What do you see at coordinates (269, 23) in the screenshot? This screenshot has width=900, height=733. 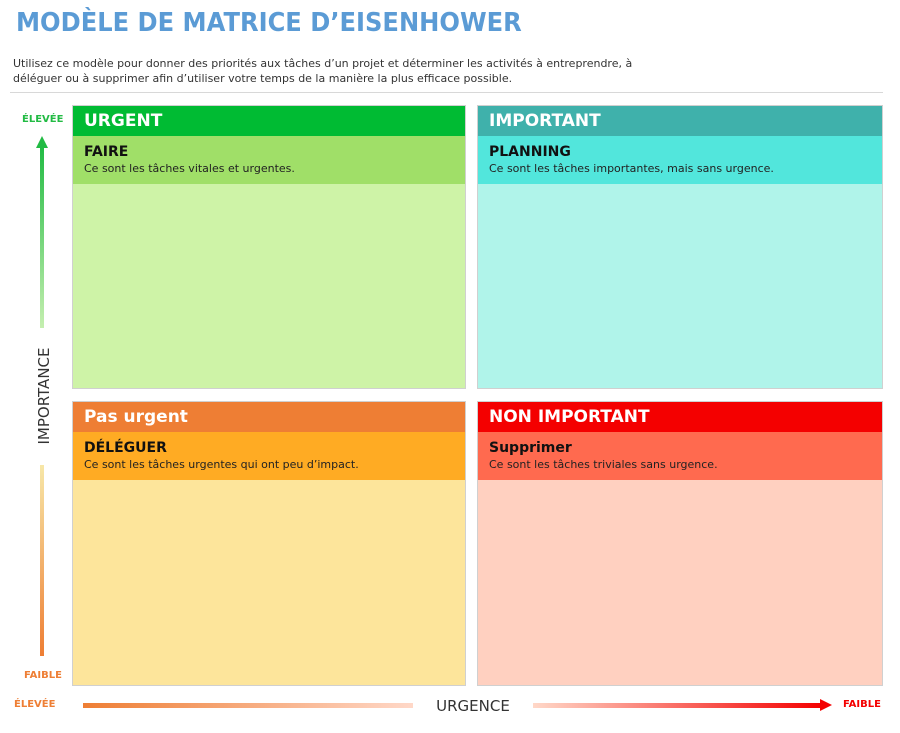 I see `page-title: MODÈLE DE MATRICE D’EISENHOWER` at bounding box center [269, 23].